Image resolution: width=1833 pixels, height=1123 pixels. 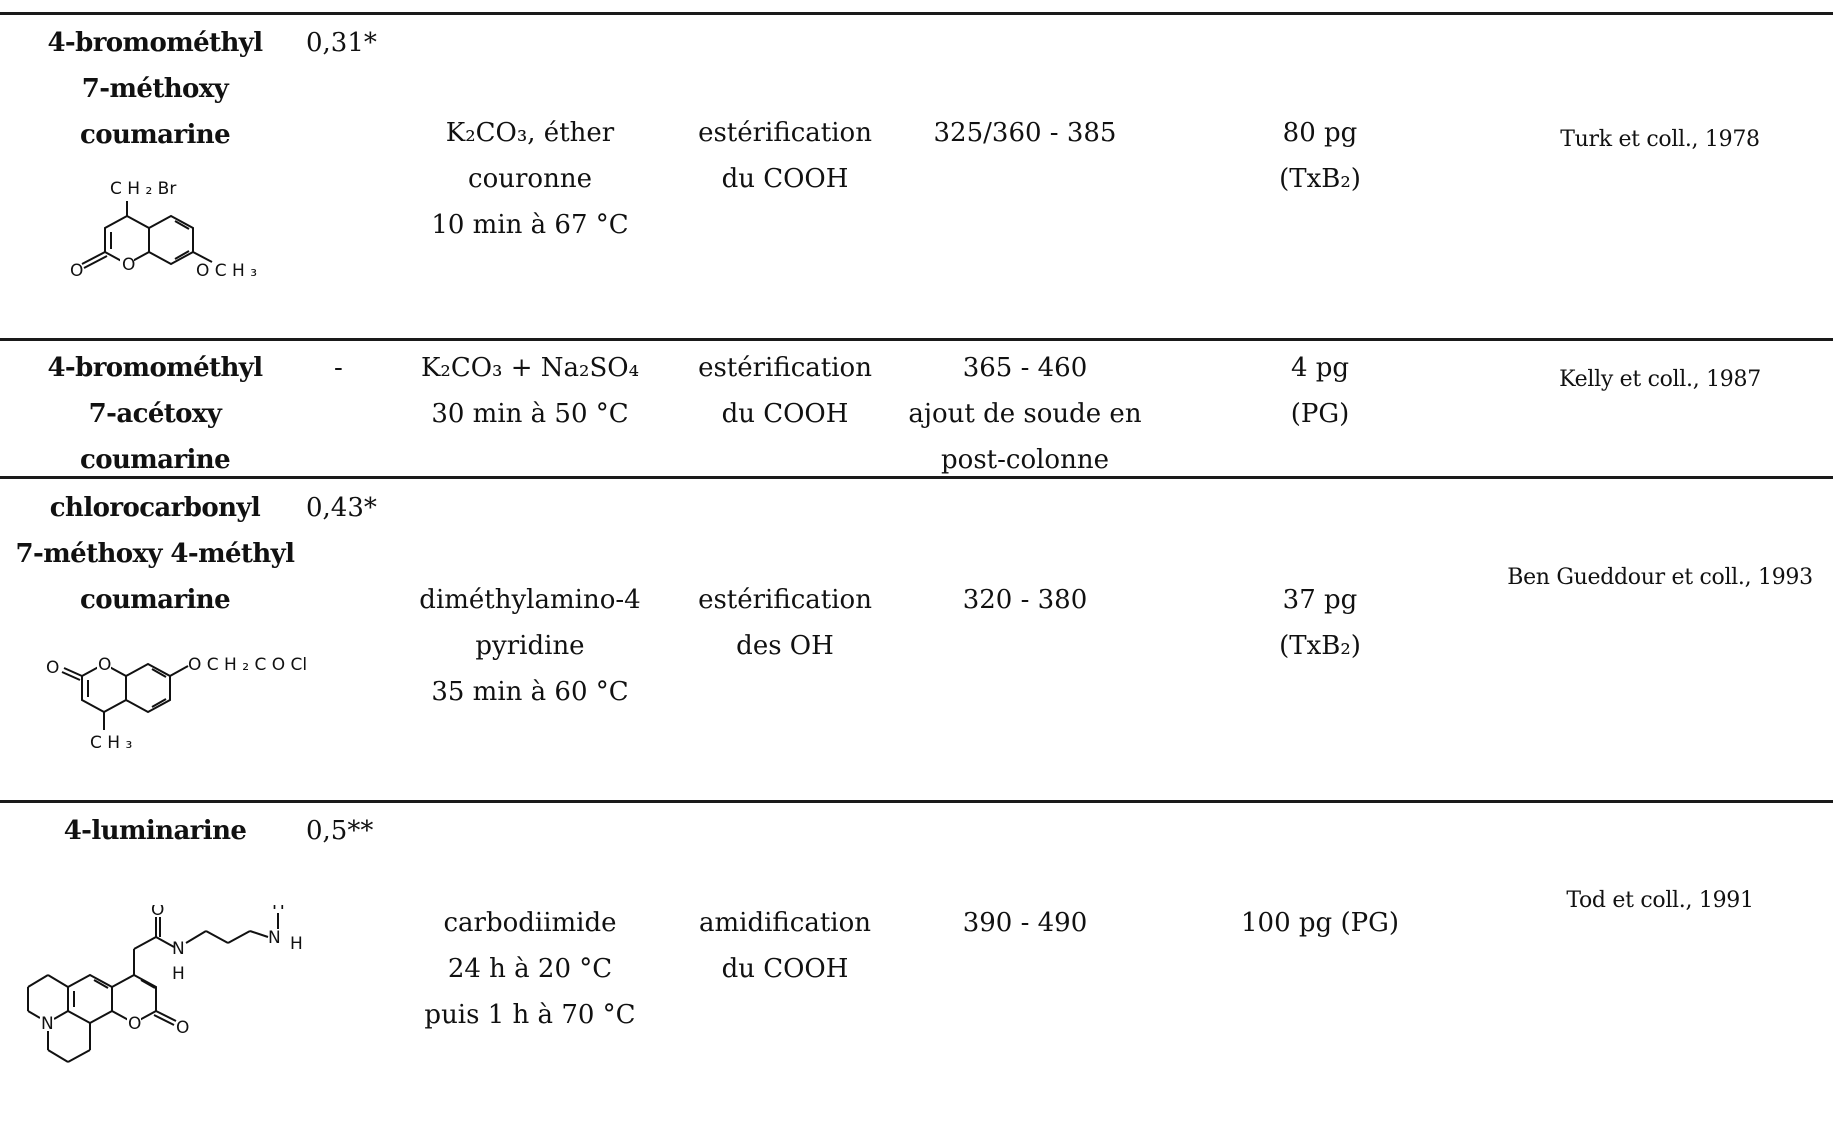 I want to click on reference: Turk et coll., 1978, so click(x=1660, y=140).